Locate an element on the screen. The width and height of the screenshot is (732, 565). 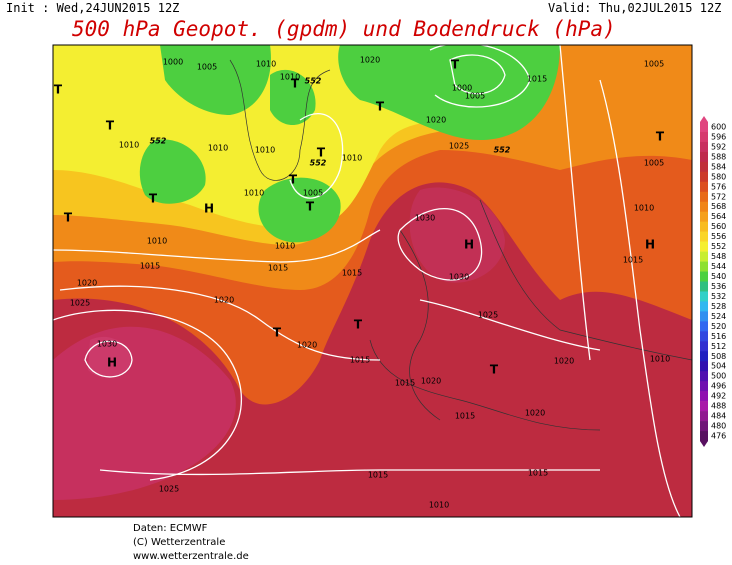
legend-label: 512 is located at coordinates (718, 346).